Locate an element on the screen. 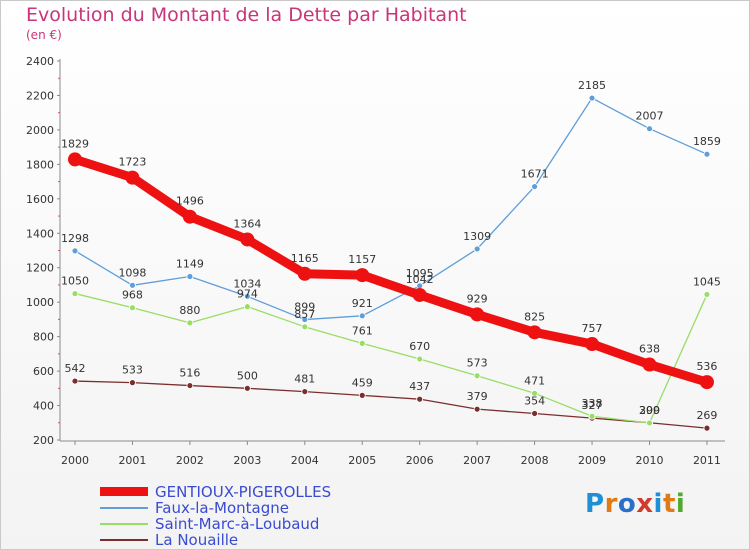 The height and width of the screenshot is (550, 750). data-label: 327 is located at coordinates (592, 405).